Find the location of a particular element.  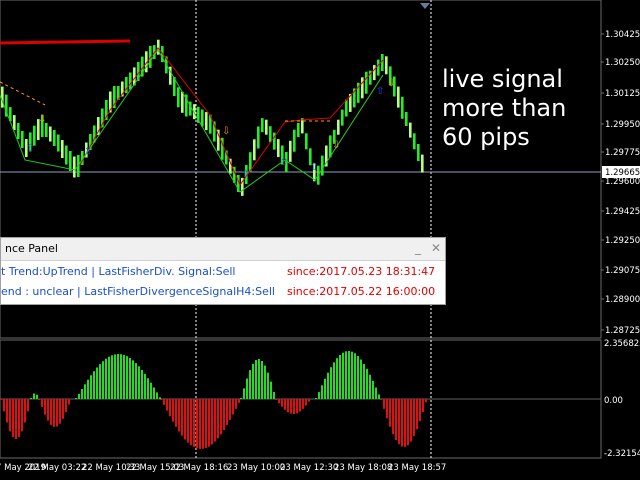

price-axis-label: 1.29250 is located at coordinates (622, 241).